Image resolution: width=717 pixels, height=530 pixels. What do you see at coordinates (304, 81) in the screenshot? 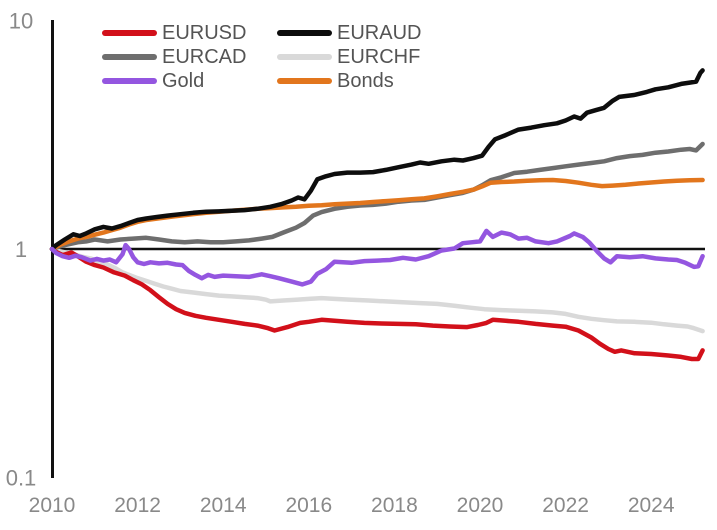
I see `legend-swatch-bonds` at bounding box center [304, 81].